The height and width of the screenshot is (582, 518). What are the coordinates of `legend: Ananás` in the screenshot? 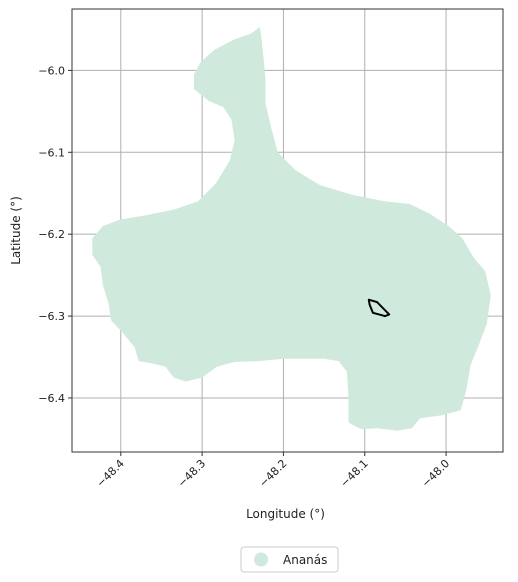 It's located at (289, 559).